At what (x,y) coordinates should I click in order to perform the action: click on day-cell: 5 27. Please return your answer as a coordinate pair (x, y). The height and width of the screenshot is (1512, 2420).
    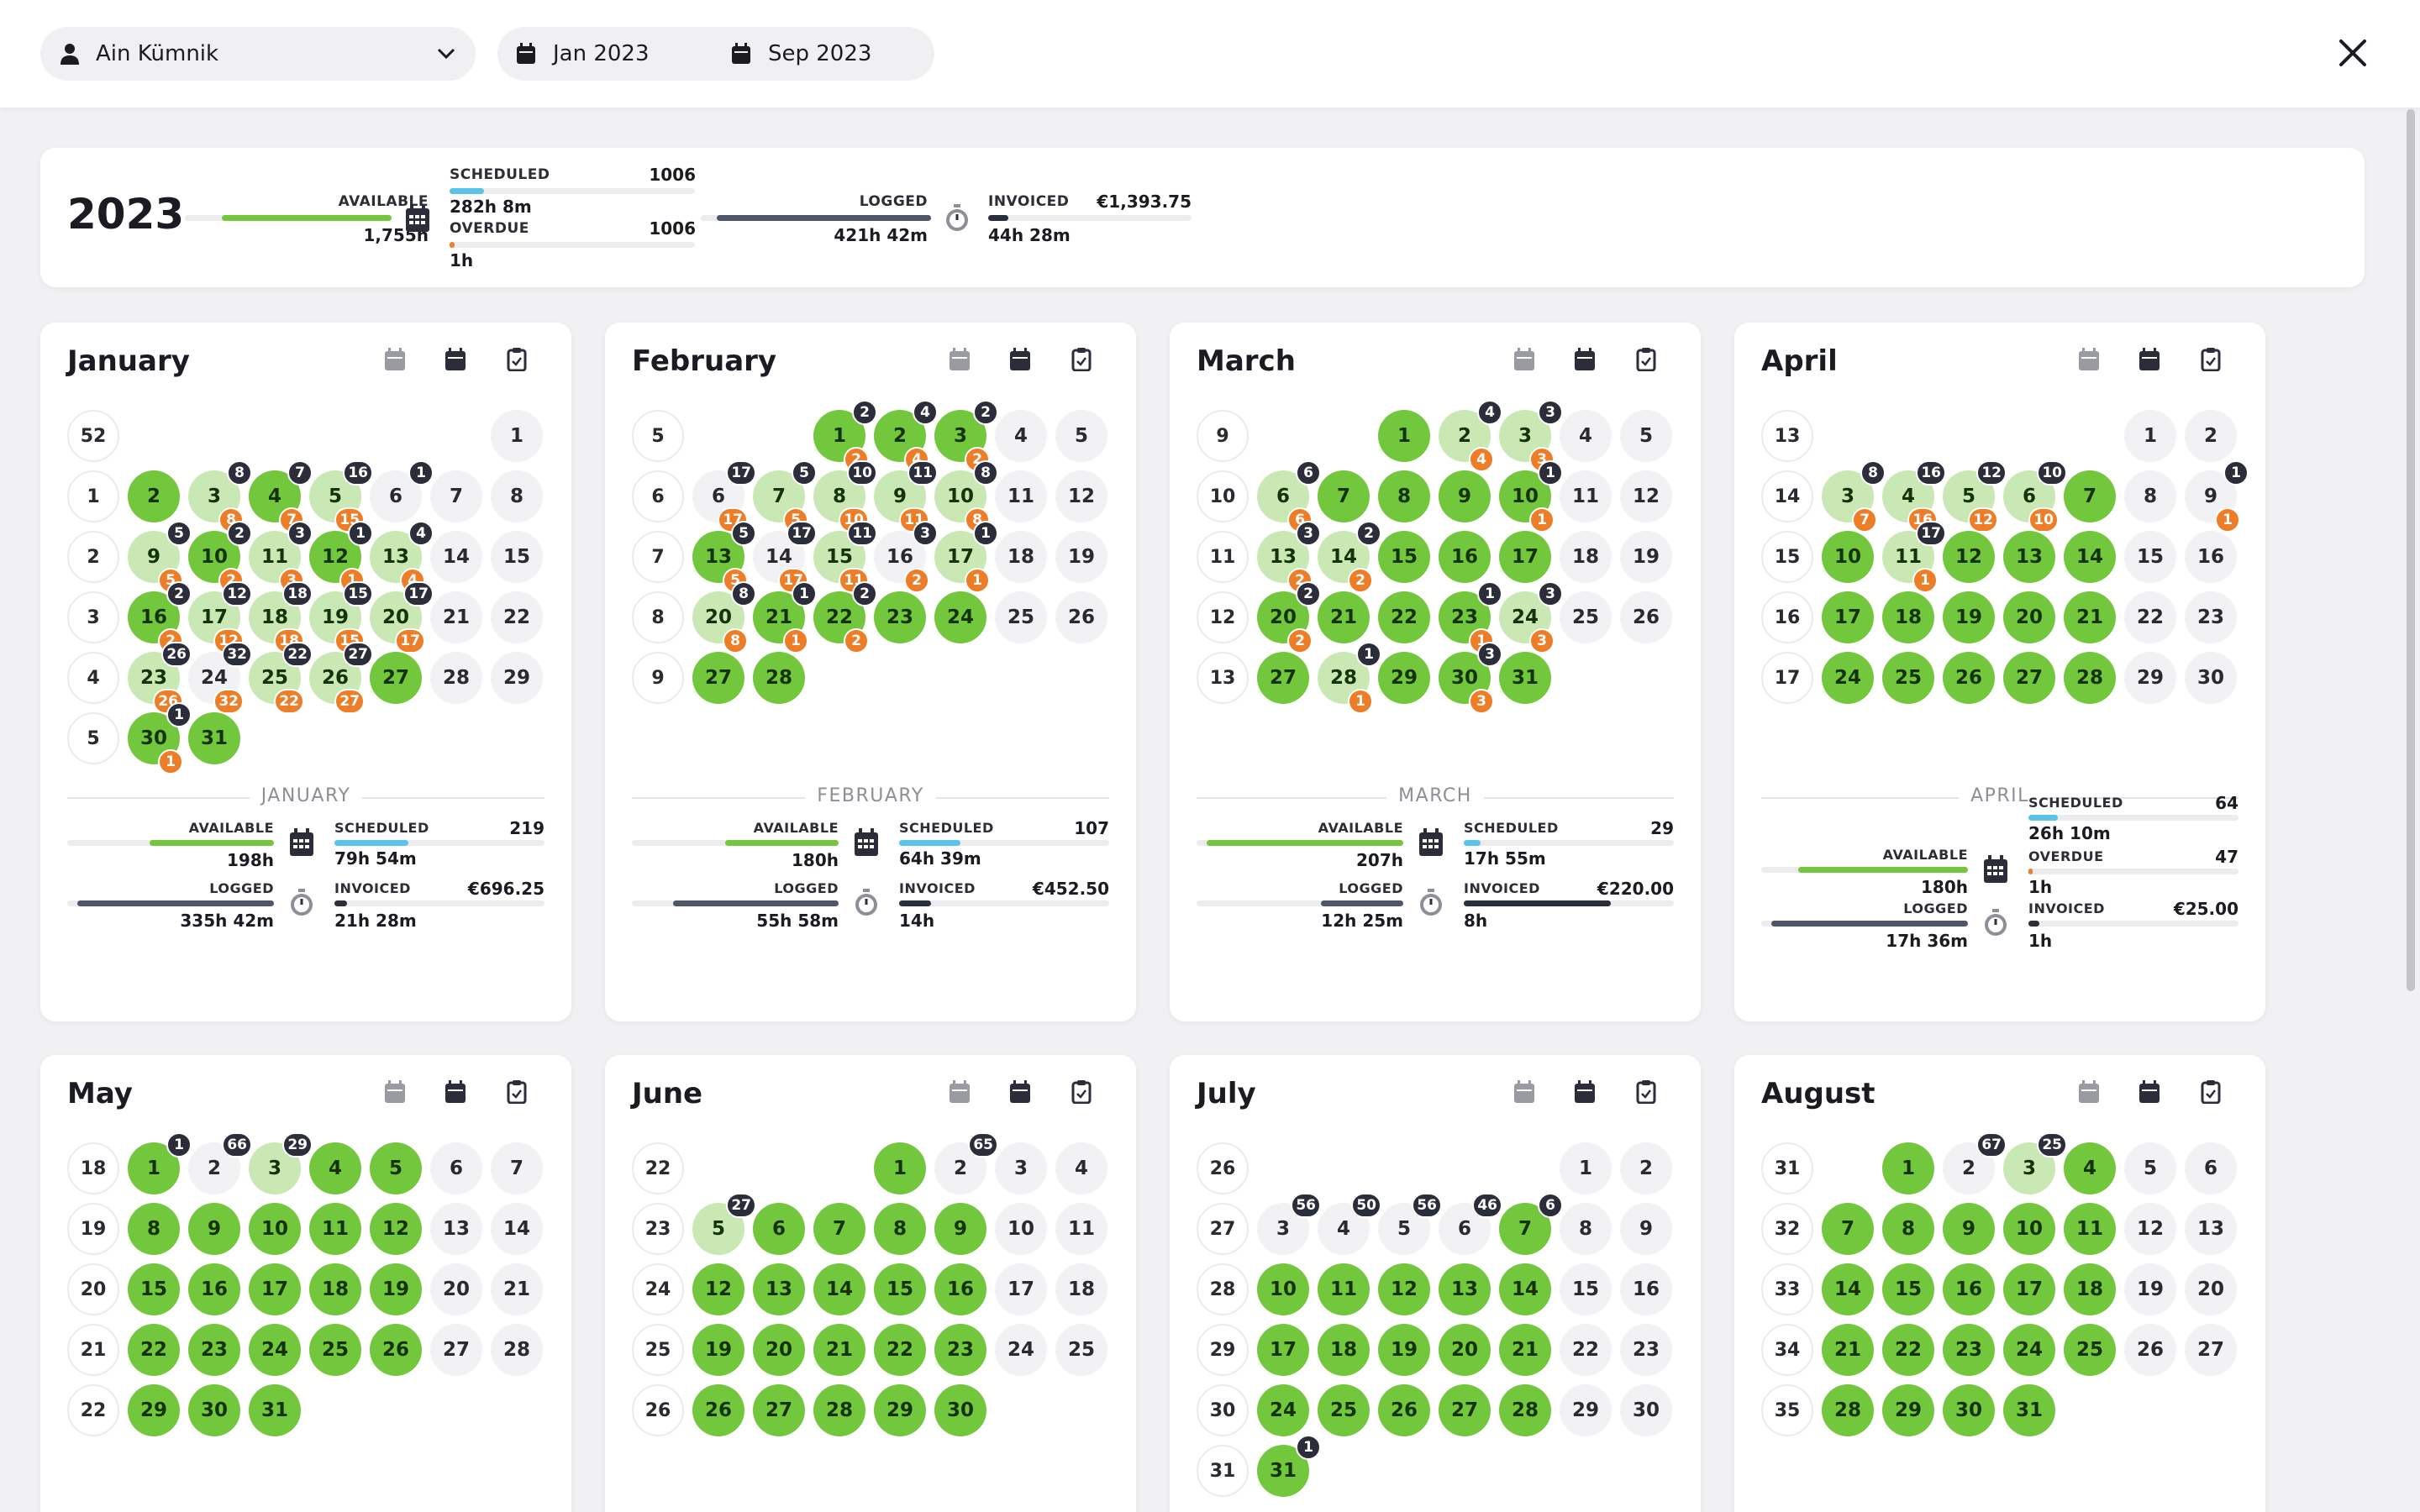
    Looking at the image, I should click on (724, 1224).